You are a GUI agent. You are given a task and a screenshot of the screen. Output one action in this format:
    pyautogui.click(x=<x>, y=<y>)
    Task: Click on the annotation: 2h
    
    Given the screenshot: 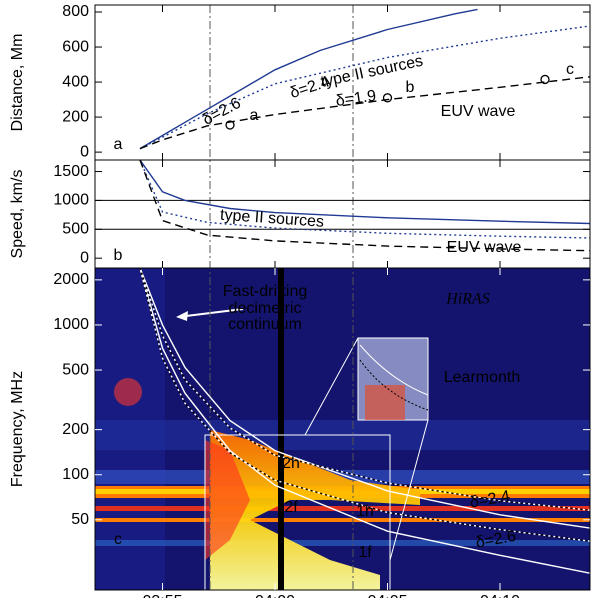 What is the action you would take?
    pyautogui.click(x=291, y=463)
    